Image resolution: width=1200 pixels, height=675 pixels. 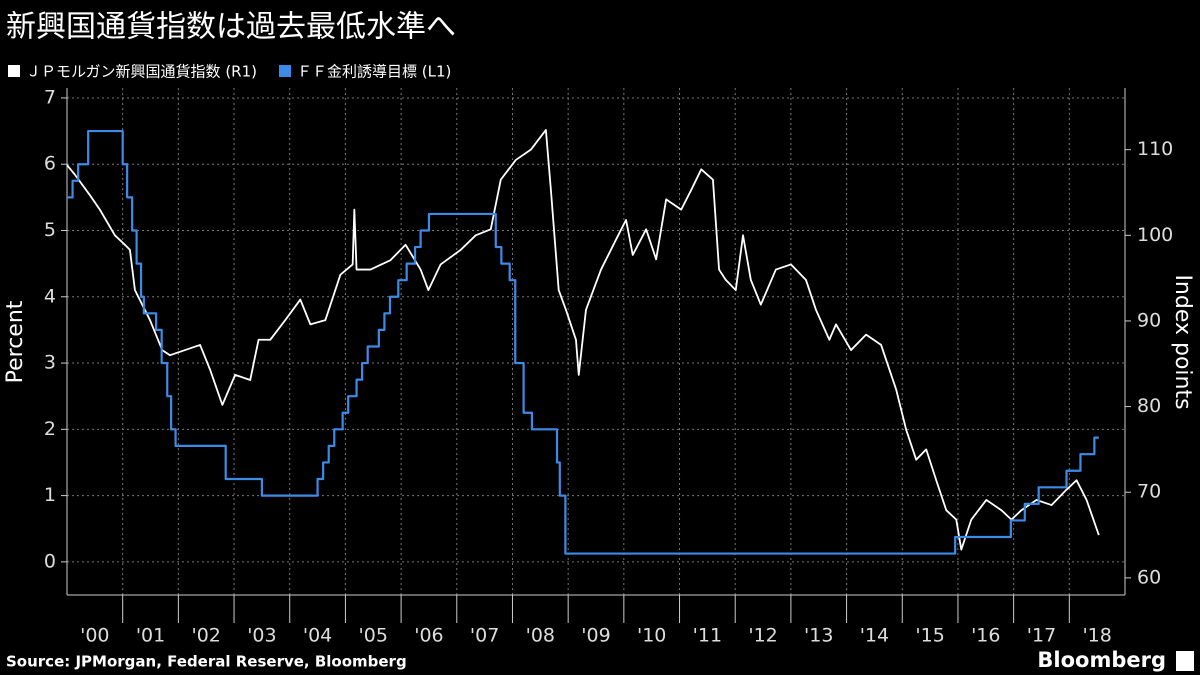 What do you see at coordinates (94, 636) in the screenshot?
I see `x-tick-label: '00` at bounding box center [94, 636].